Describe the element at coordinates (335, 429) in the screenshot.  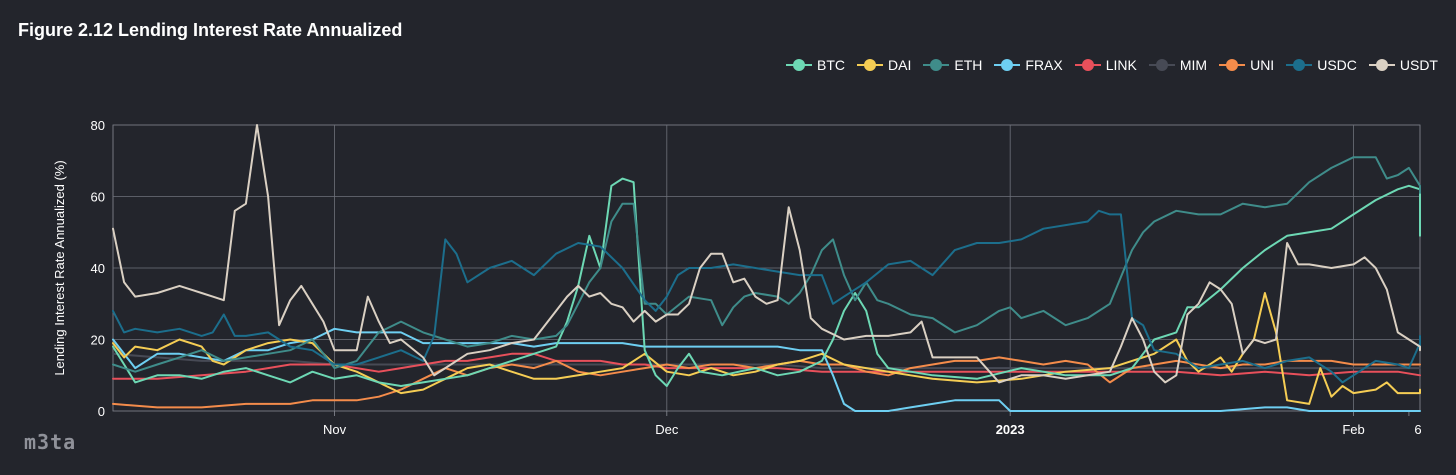
I see `x-tick-label: Nov` at that location.